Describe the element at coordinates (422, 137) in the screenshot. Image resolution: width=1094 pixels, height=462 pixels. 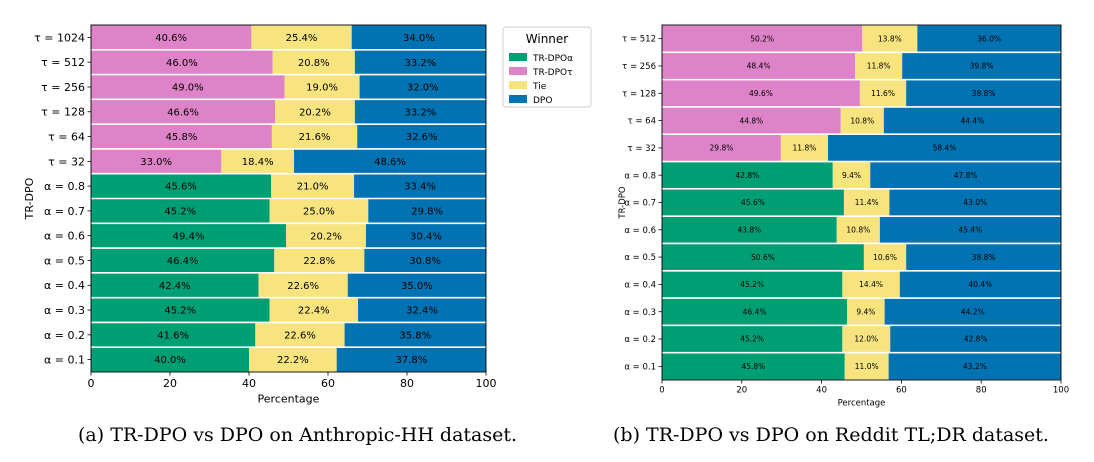
I see `data-label: 32.6%` at that location.